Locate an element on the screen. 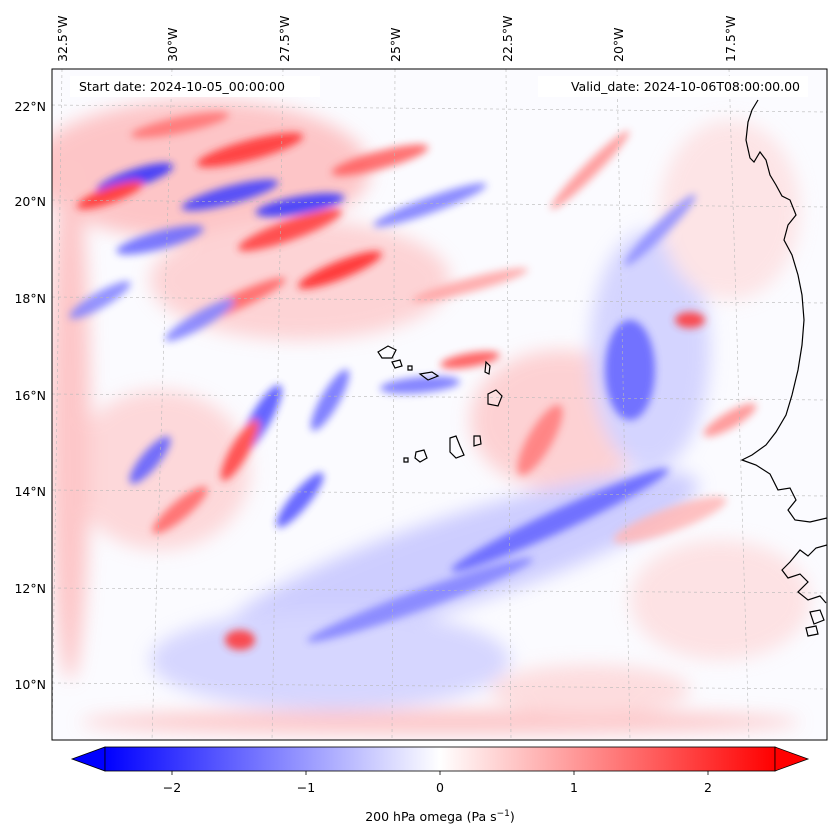 The width and height of the screenshot is (837, 839). valid-date-box is located at coordinates (673, 86).